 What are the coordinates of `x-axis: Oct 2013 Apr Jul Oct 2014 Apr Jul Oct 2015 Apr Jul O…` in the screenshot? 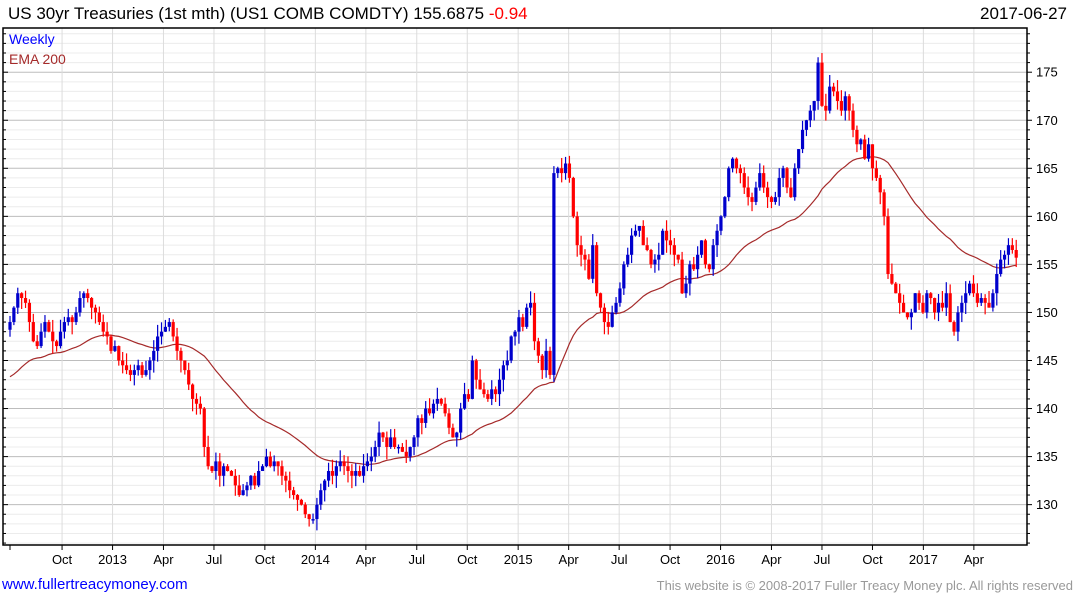 It's located at (497, 556).